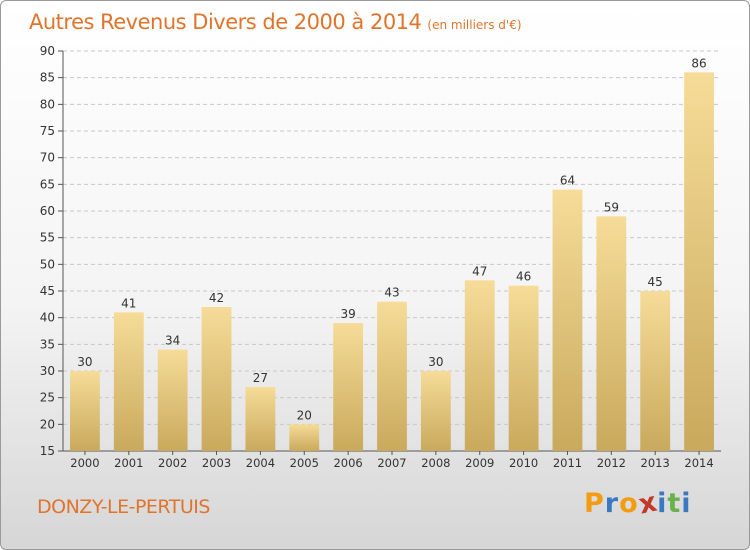 The height and width of the screenshot is (550, 750). I want to click on bar-value-label: 41, so click(128, 303).